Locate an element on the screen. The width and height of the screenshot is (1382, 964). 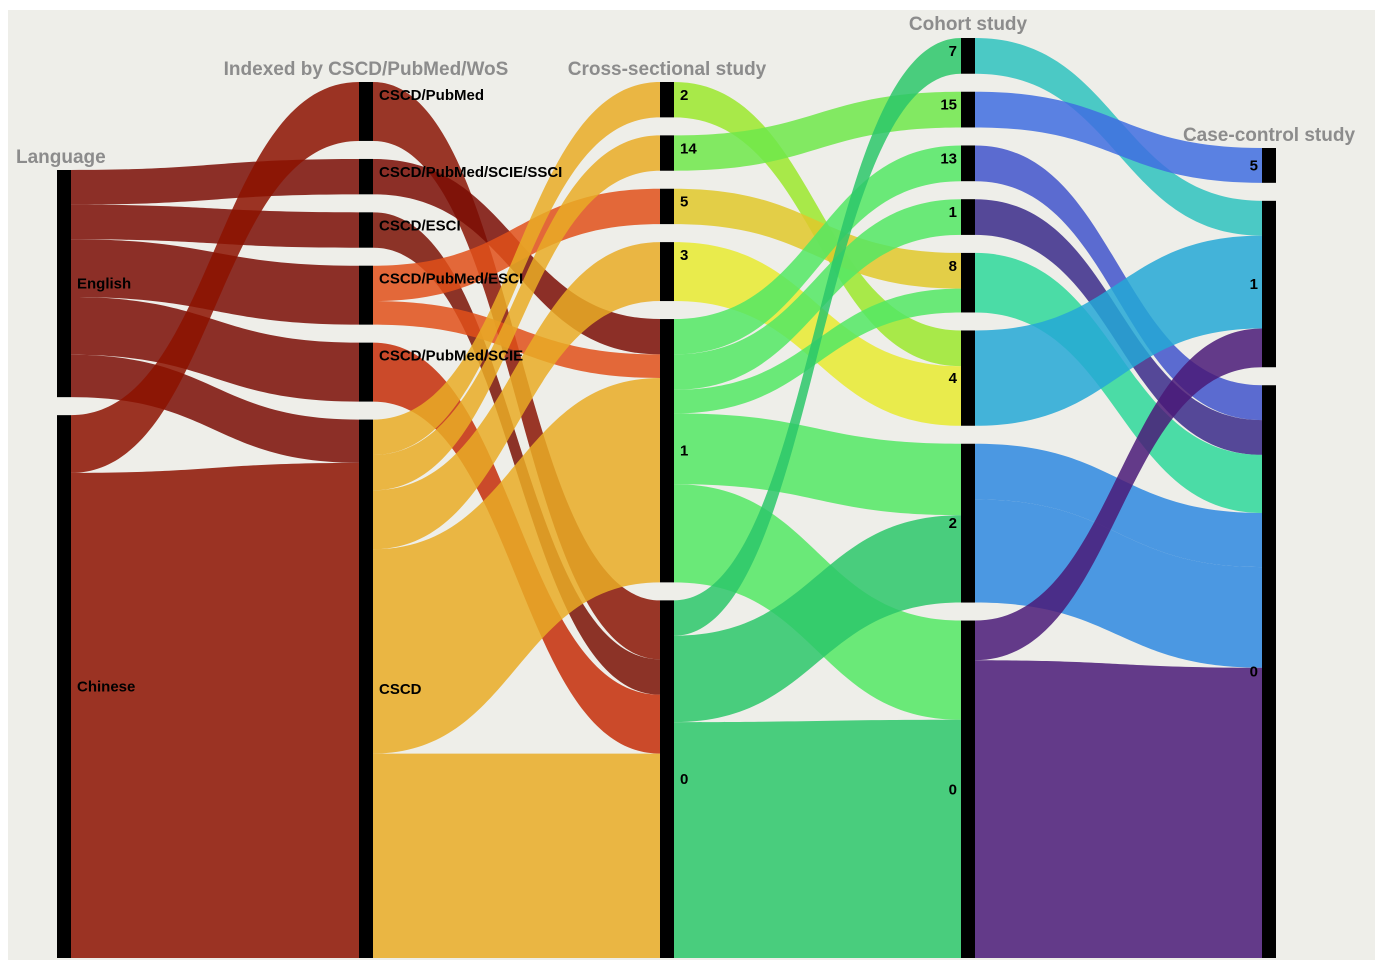
node-label-3-4: 8 is located at coordinates (953, 266).